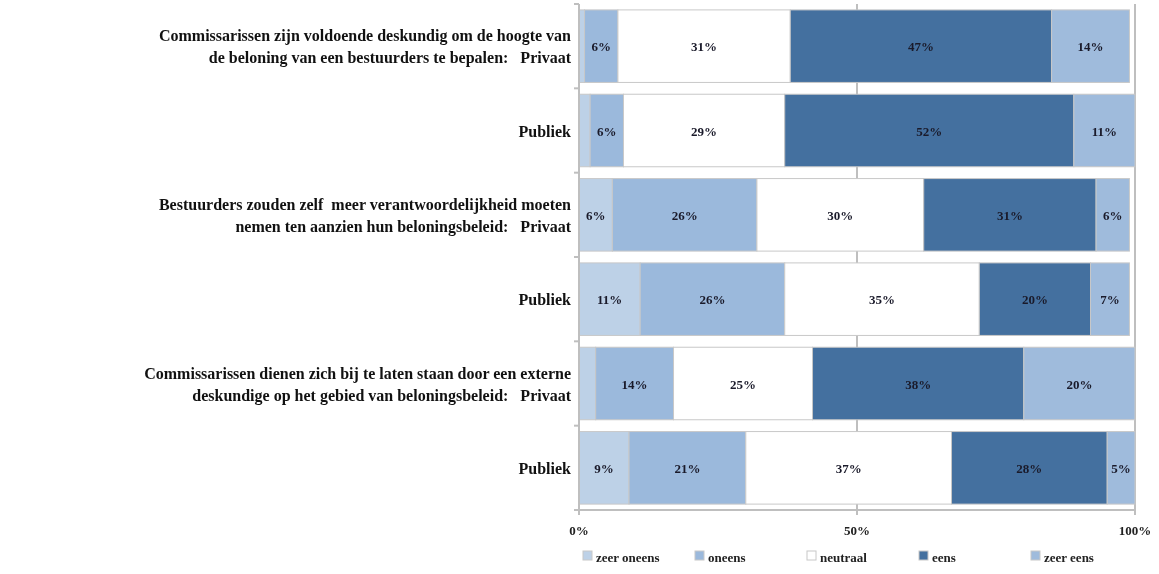 This screenshot has width=1159, height=574. What do you see at coordinates (1110, 300) in the screenshot?
I see `data-label: 7%` at bounding box center [1110, 300].